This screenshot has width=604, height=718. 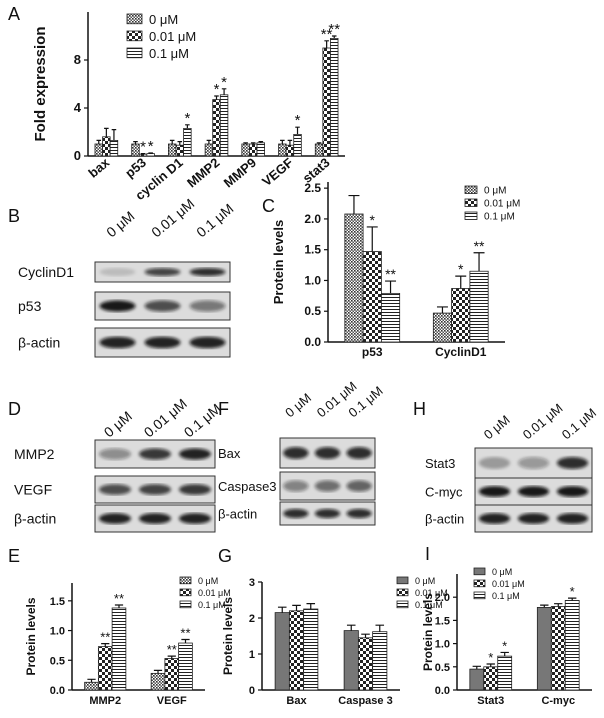 What do you see at coordinates (240, 173) in the screenshot?
I see `x-tick-label: MMP9` at bounding box center [240, 173].